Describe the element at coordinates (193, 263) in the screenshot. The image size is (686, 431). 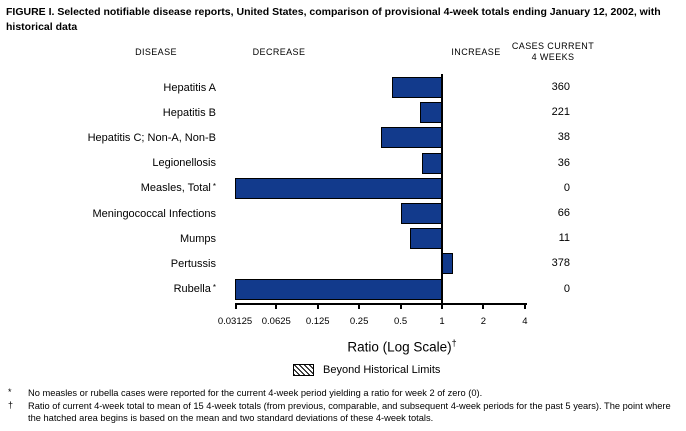
I see `disease-label-text: Pertussis` at that location.